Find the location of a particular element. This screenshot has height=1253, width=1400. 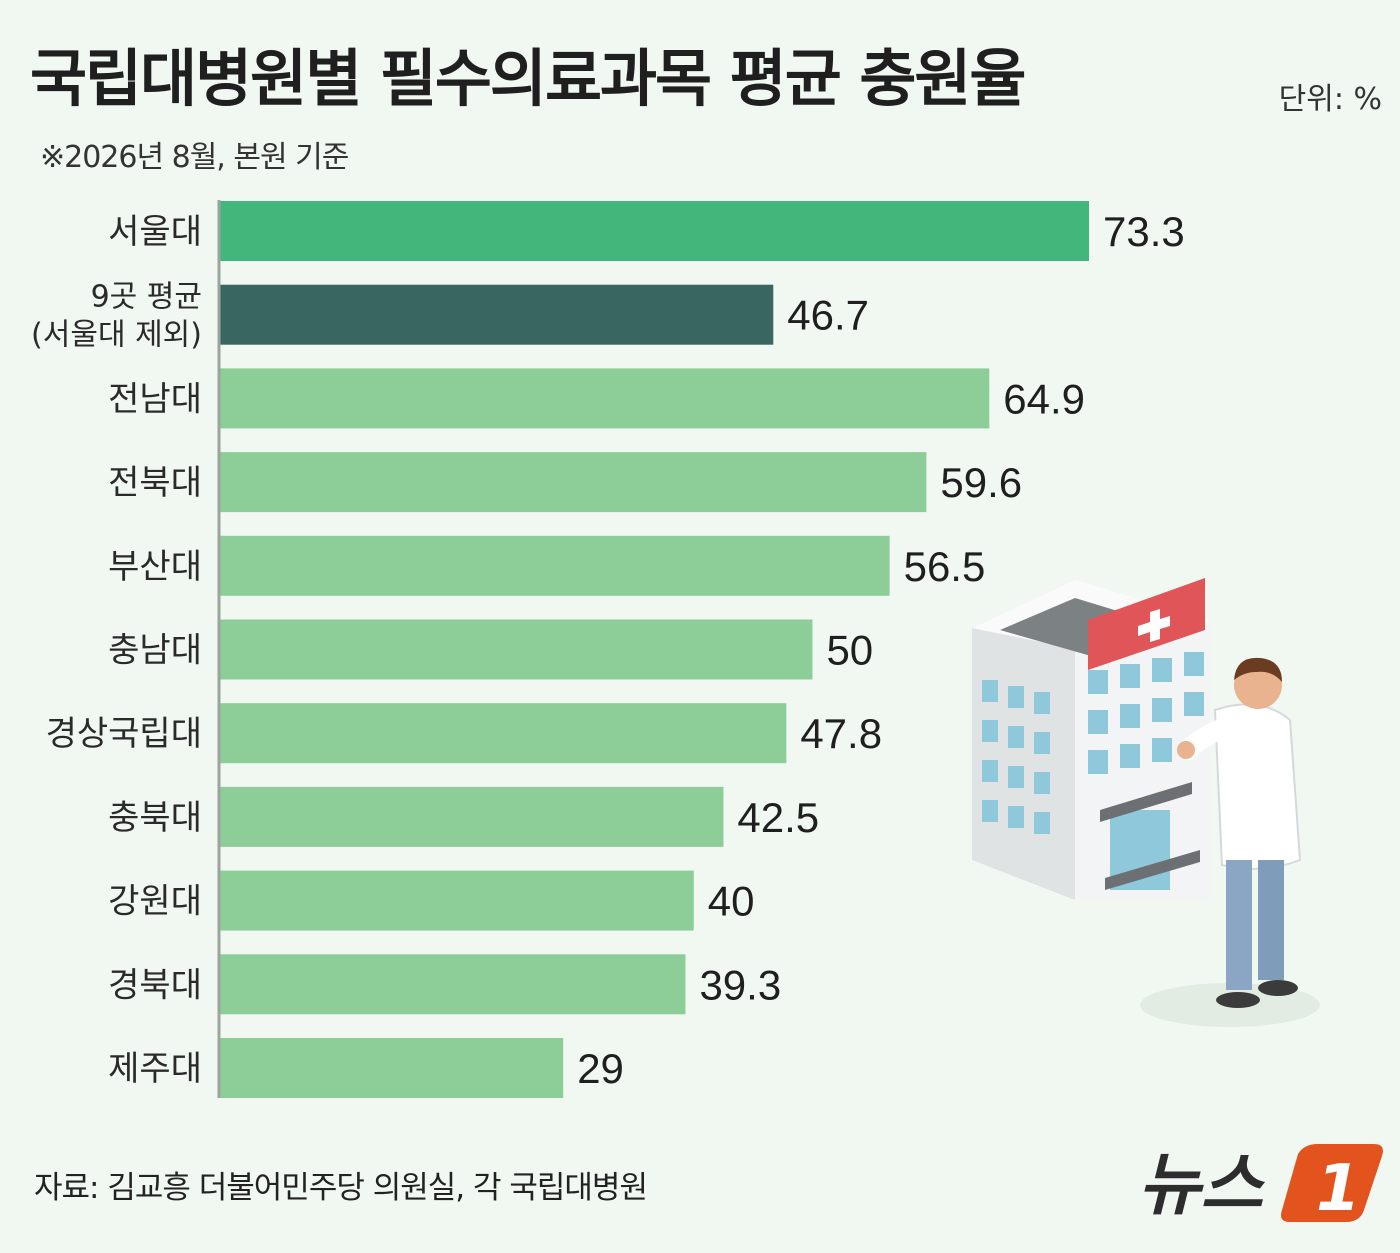

category-label: 전남대 is located at coordinates (155, 399).